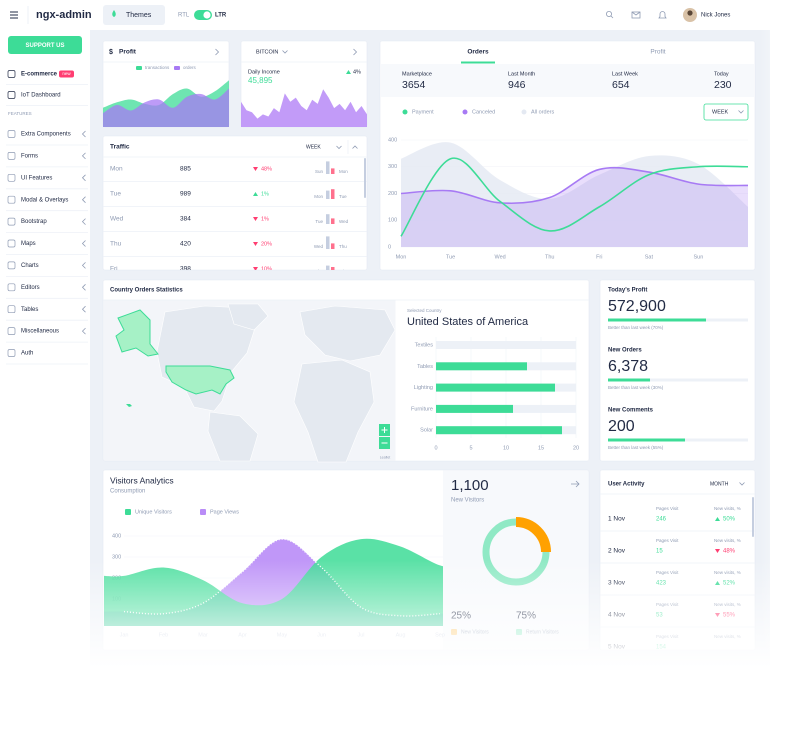 Image resolution: width=800 pixels, height=756 pixels. Describe the element at coordinates (392, 167) in the screenshot. I see `y-tick-label: 300` at that location.